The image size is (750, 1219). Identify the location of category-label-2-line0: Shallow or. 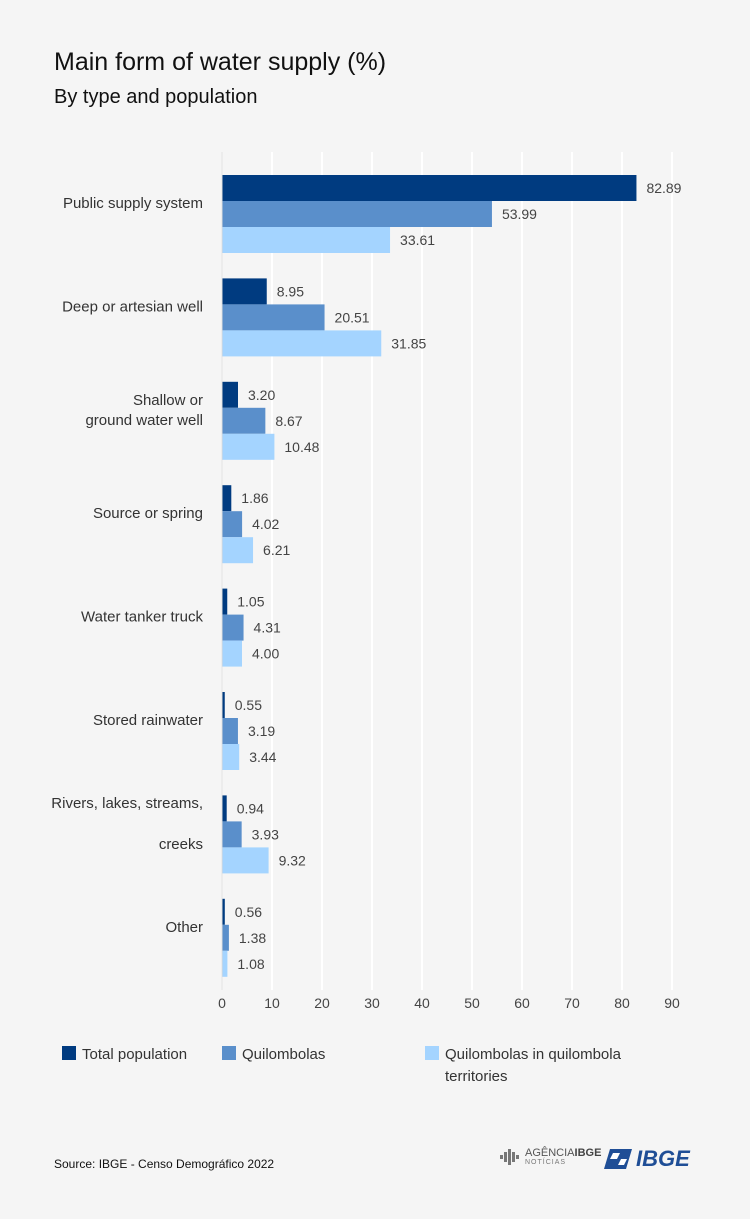
(168, 400).